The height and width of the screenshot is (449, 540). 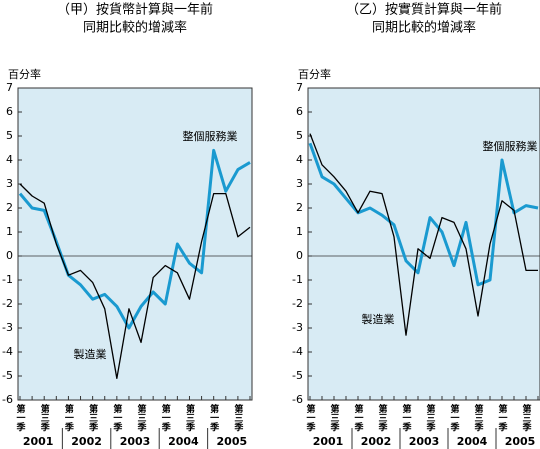 What do you see at coordinates (424, 10) in the screenshot?
I see `chart-title: （乙）按實質計算與一年前` at bounding box center [424, 10].